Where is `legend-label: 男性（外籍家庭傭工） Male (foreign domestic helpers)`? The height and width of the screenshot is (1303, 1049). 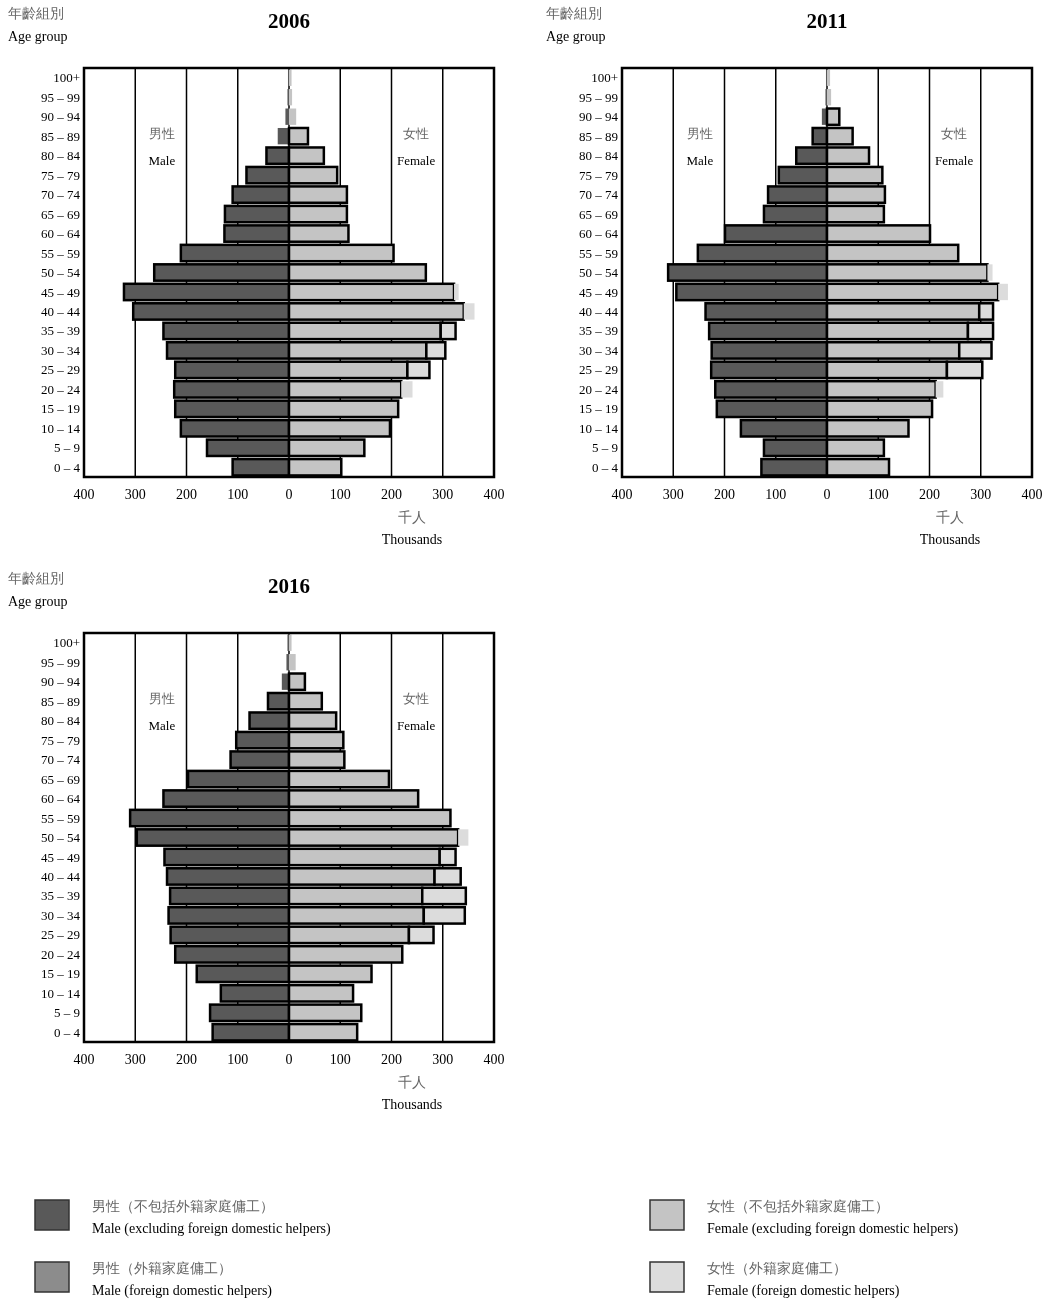
legend-label: 男性（外籍家庭傭工） Male (foreign domestic helpers) is located at coordinates (182, 1280).